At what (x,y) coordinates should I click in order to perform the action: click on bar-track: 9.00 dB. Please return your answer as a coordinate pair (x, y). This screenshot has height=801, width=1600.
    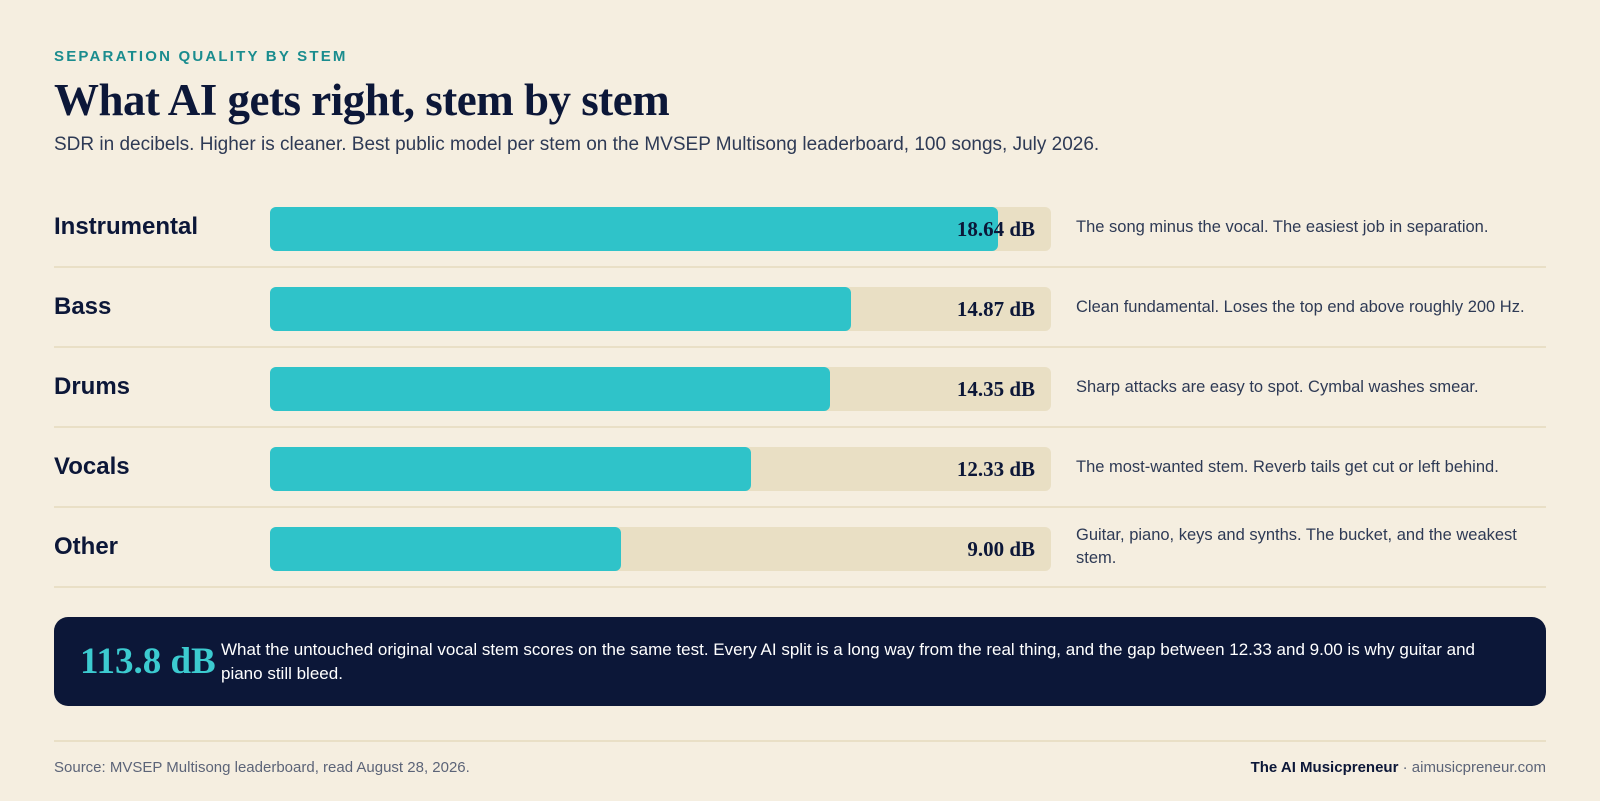
    Looking at the image, I should click on (660, 549).